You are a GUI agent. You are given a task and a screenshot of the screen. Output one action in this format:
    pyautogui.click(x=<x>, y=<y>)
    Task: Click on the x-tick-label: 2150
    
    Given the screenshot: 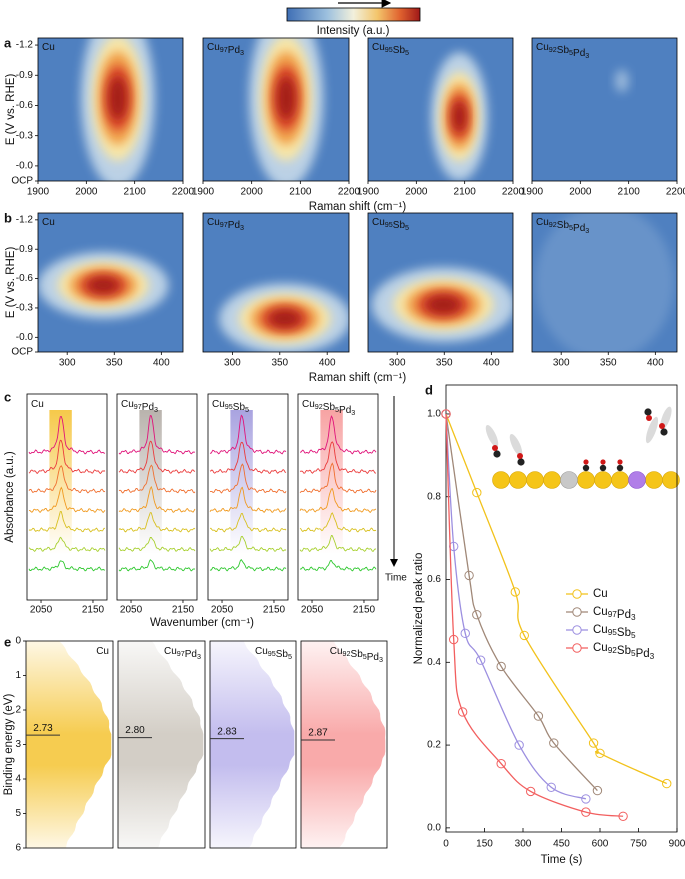 What is the action you would take?
    pyautogui.click(x=274, y=610)
    